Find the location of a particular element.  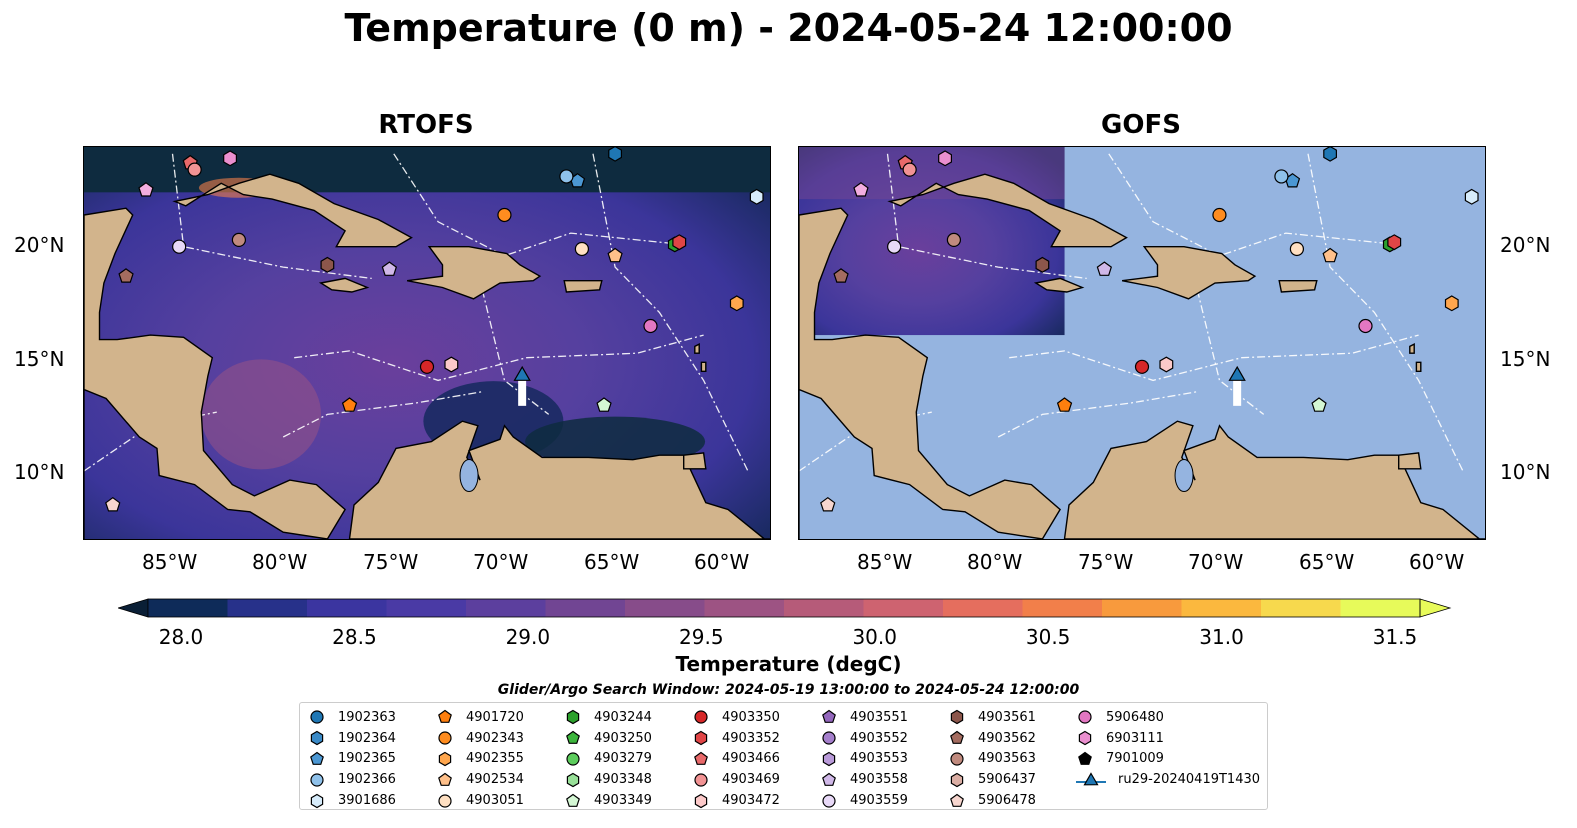

legend-label: 1902364 is located at coordinates (367, 738).